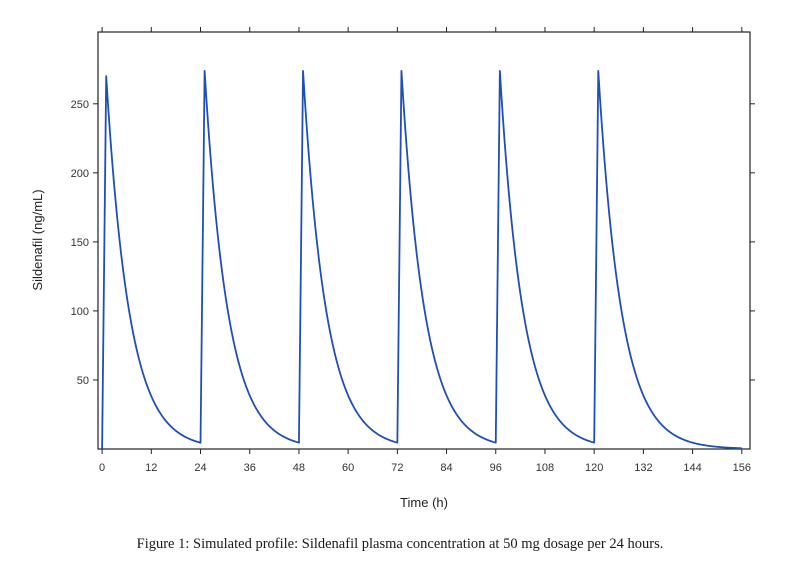  Describe the element at coordinates (200, 468) in the screenshot. I see `x-tick-label: 24` at that location.